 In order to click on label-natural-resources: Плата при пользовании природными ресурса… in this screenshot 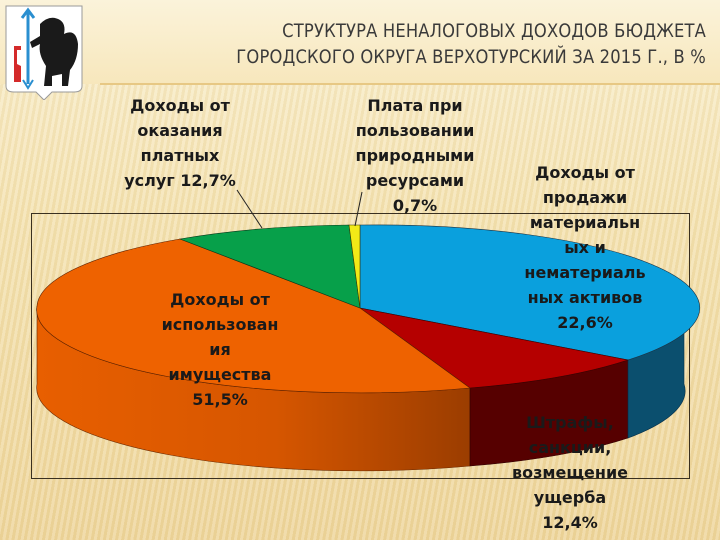, I will do `click(415, 155)`.